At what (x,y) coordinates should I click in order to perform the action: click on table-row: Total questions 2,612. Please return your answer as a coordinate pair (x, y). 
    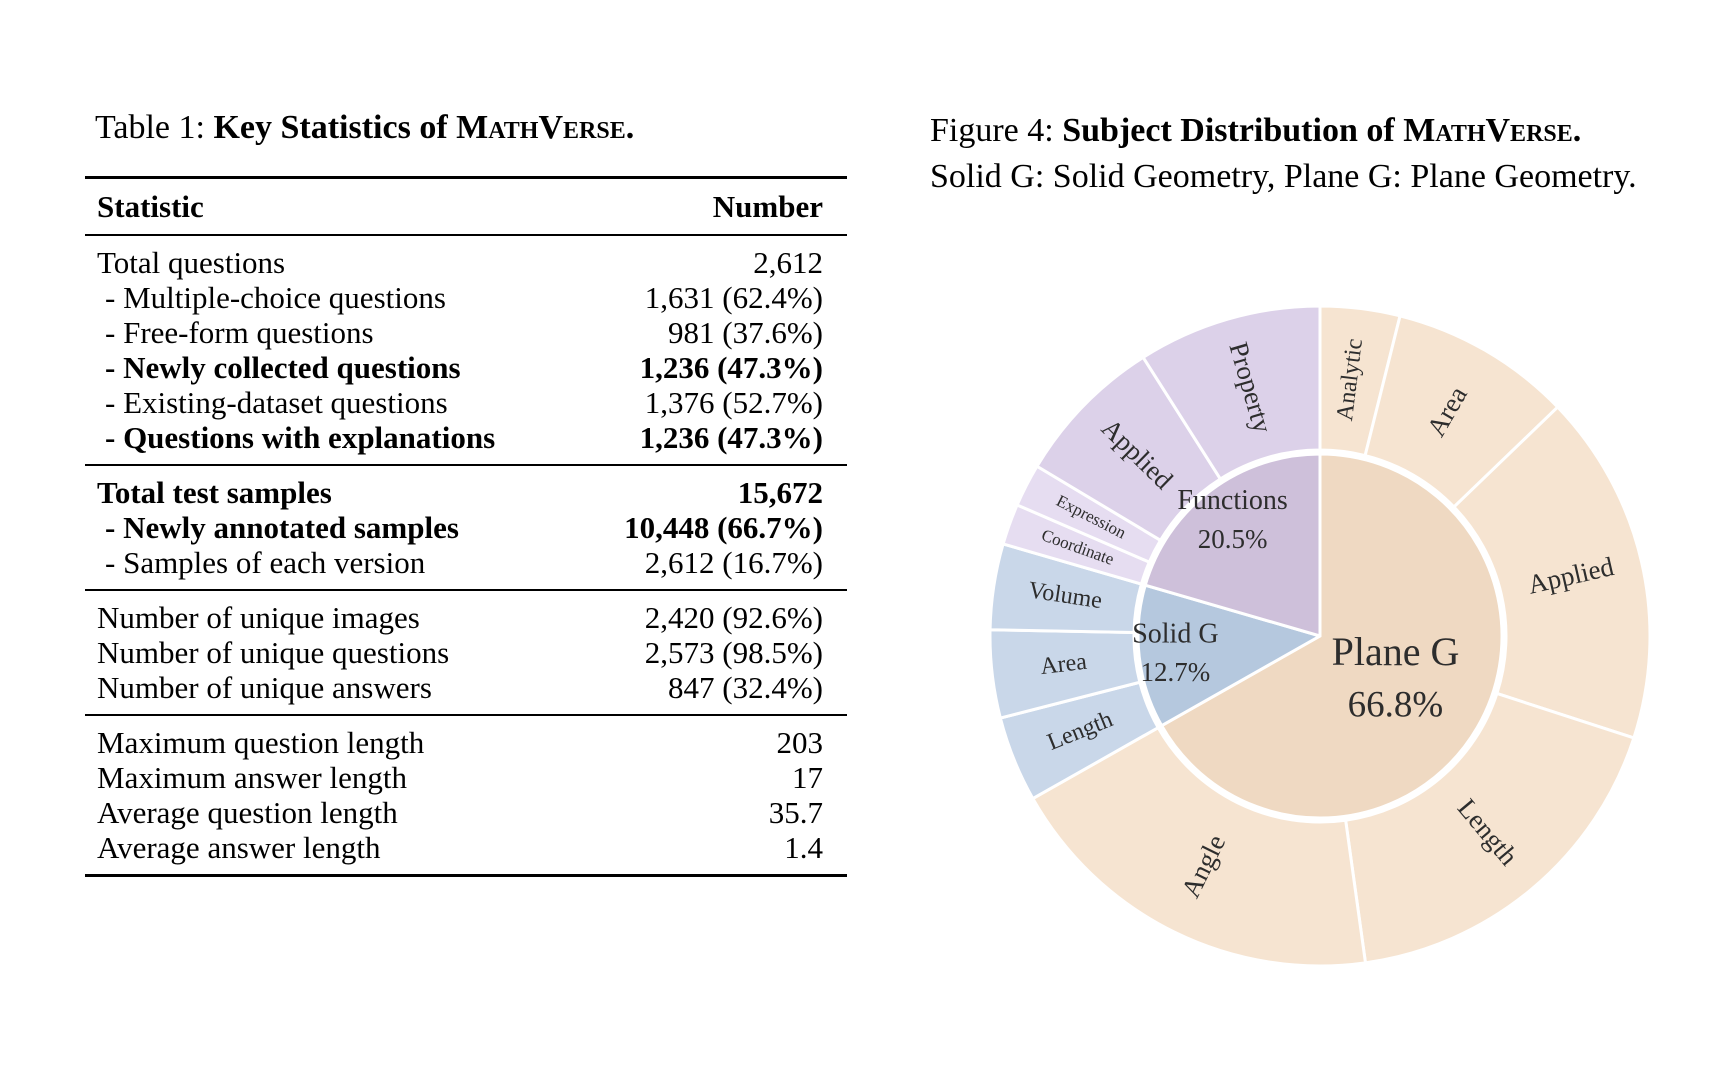
    Looking at the image, I should click on (466, 262).